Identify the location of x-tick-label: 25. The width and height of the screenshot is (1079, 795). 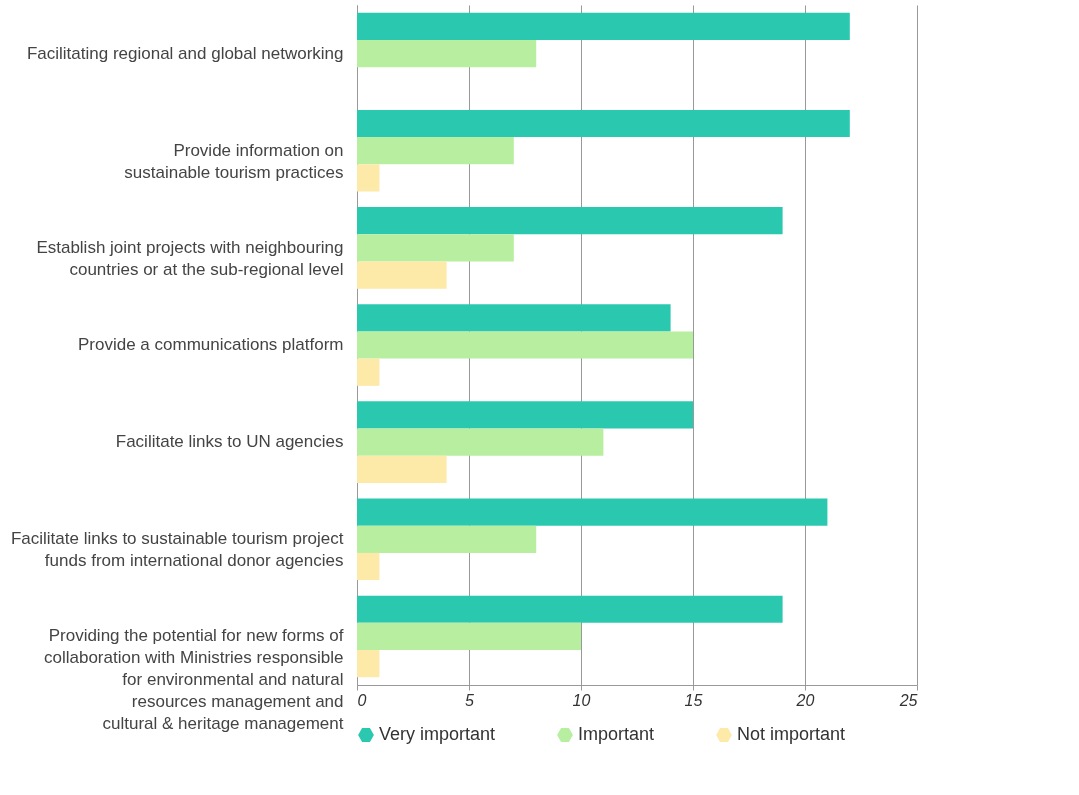
(908, 700).